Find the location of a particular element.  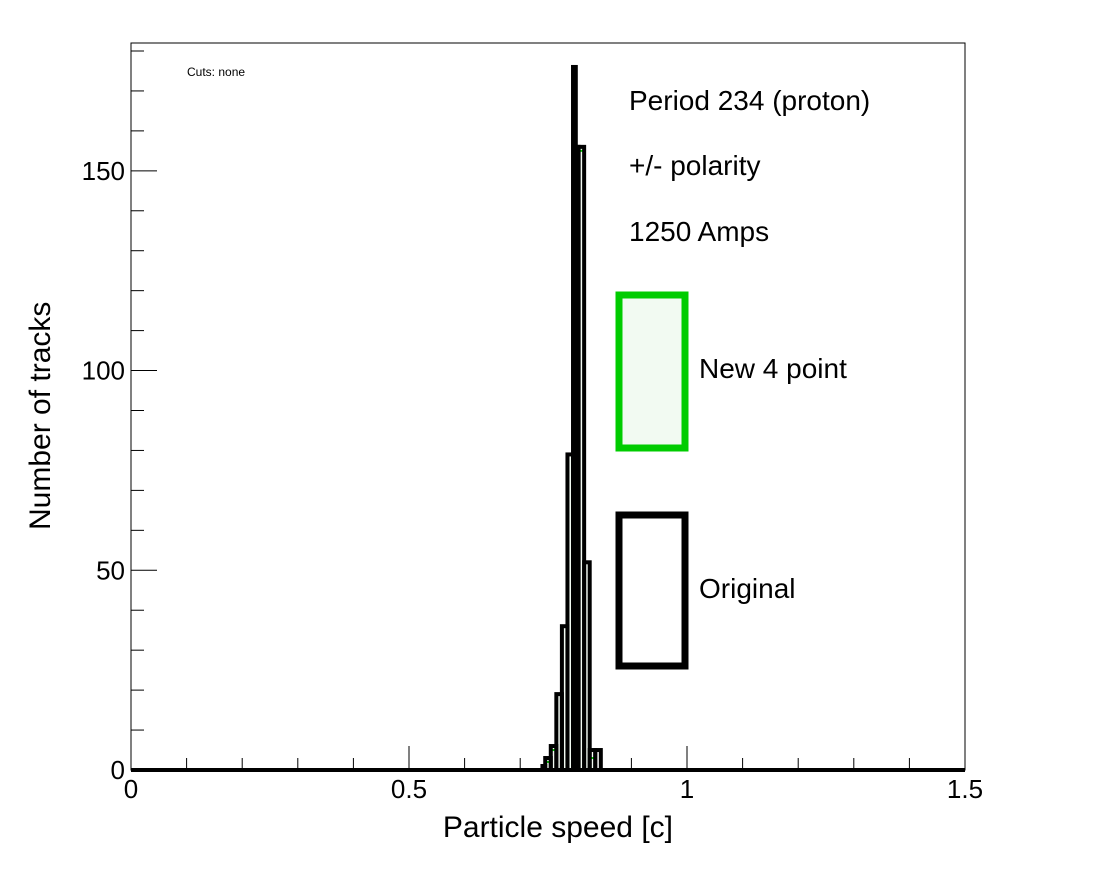

x-tick-label-3: 1.5 is located at coordinates (965, 789).